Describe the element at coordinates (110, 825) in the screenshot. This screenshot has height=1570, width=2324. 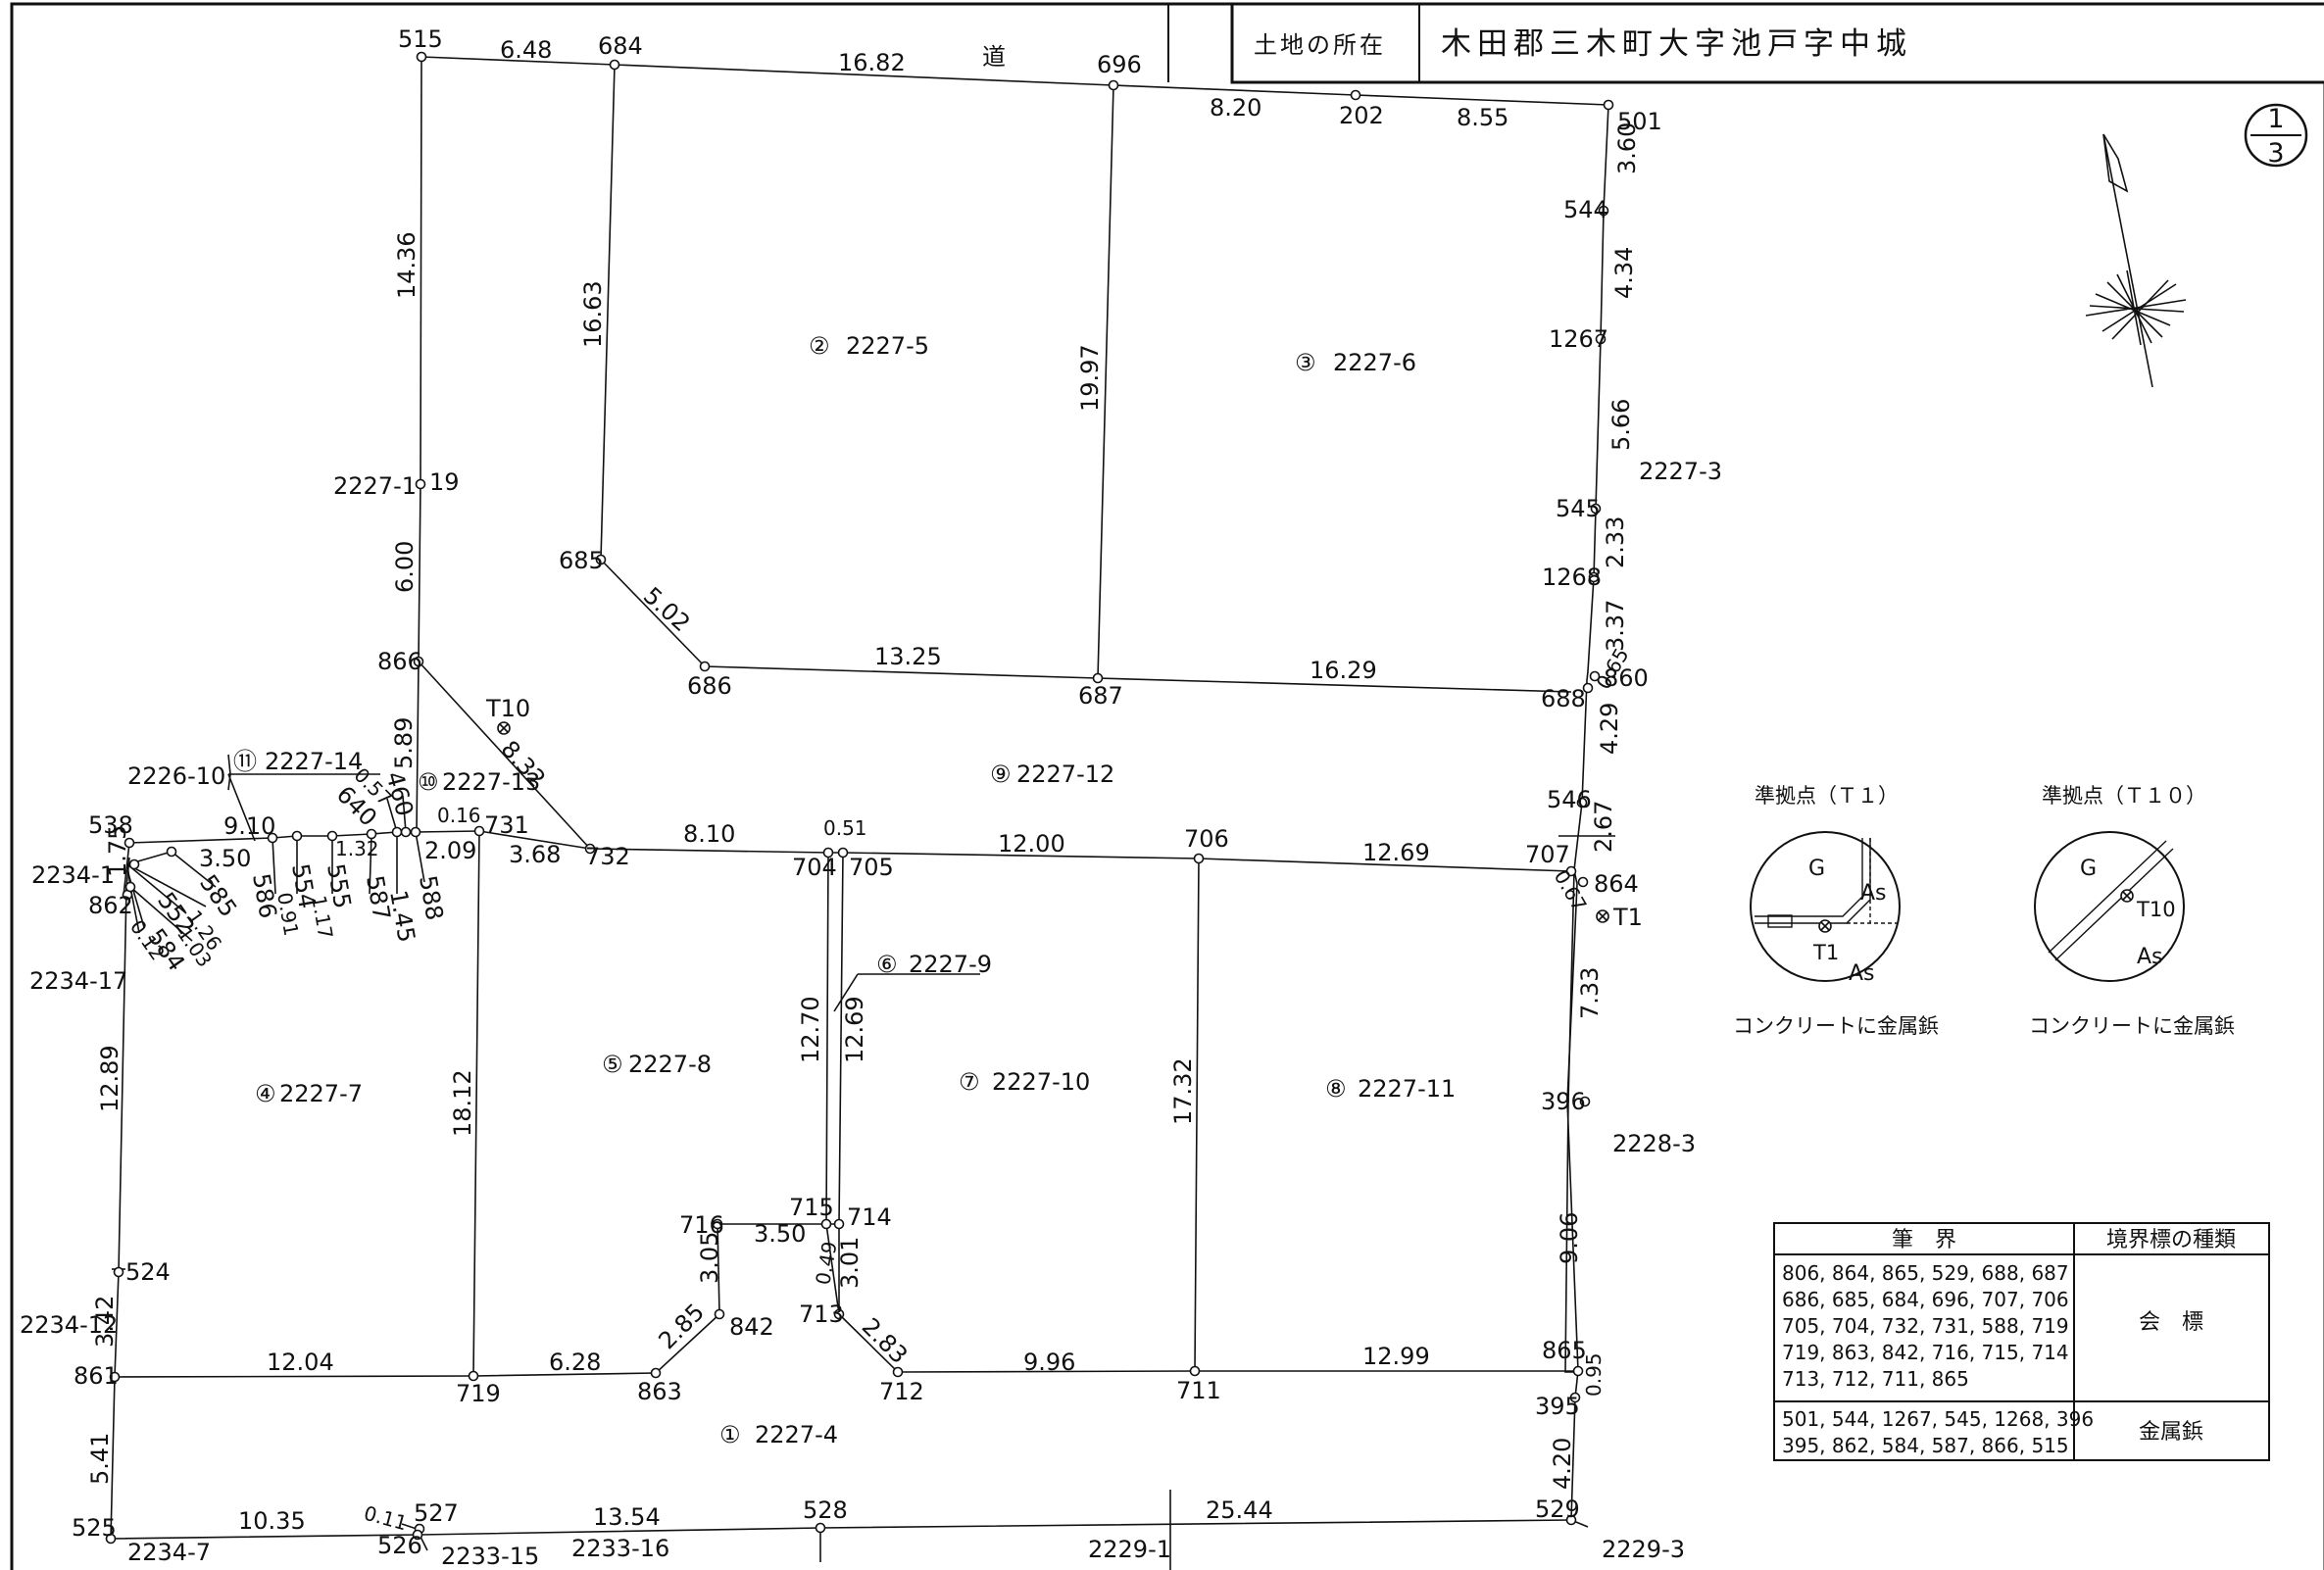
I see `label-538: 538` at that location.